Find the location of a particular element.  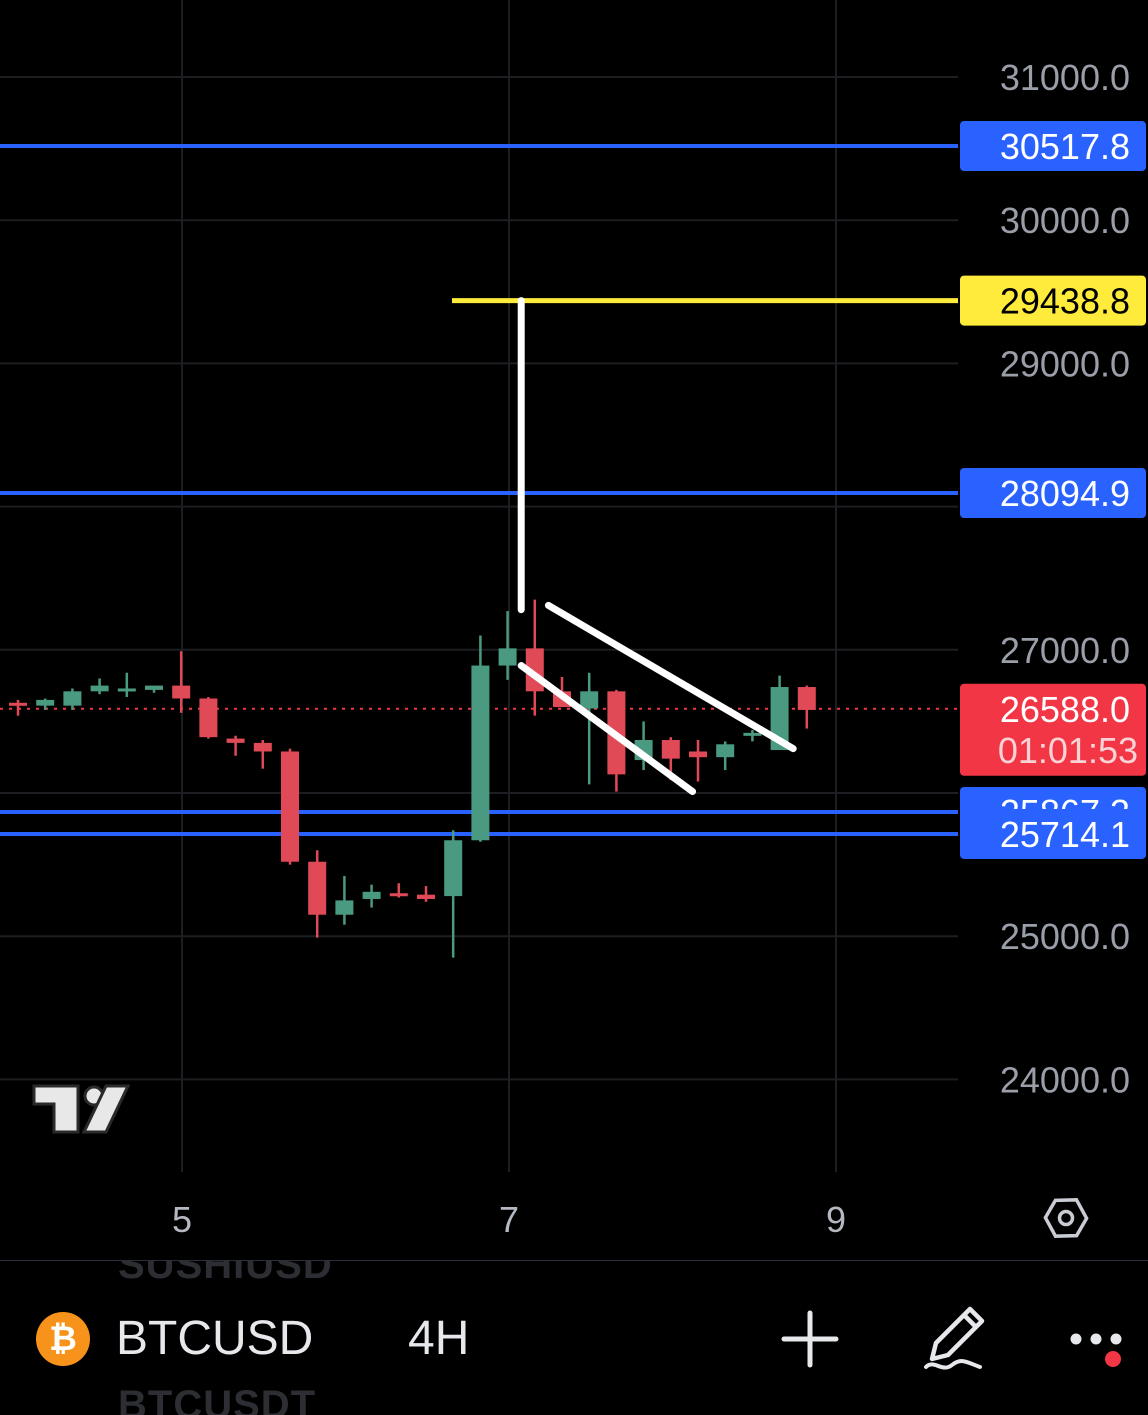

flag-channel-lower is located at coordinates (607, 729).